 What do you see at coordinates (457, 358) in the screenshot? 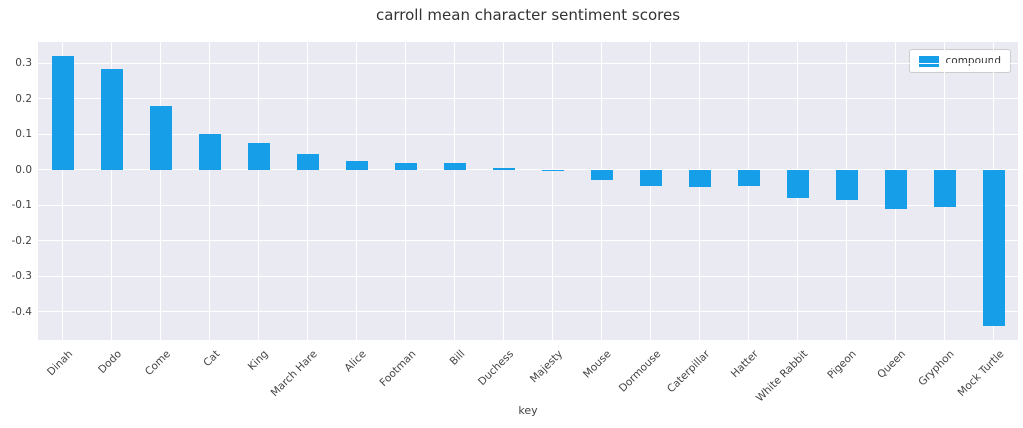
I see `x-tick-label-bill: Bill` at bounding box center [457, 358].